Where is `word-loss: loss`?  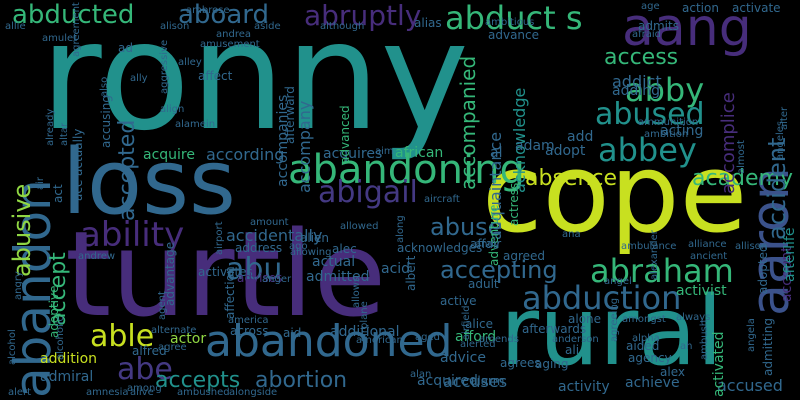 word-loss: loss is located at coordinates (149, 182).